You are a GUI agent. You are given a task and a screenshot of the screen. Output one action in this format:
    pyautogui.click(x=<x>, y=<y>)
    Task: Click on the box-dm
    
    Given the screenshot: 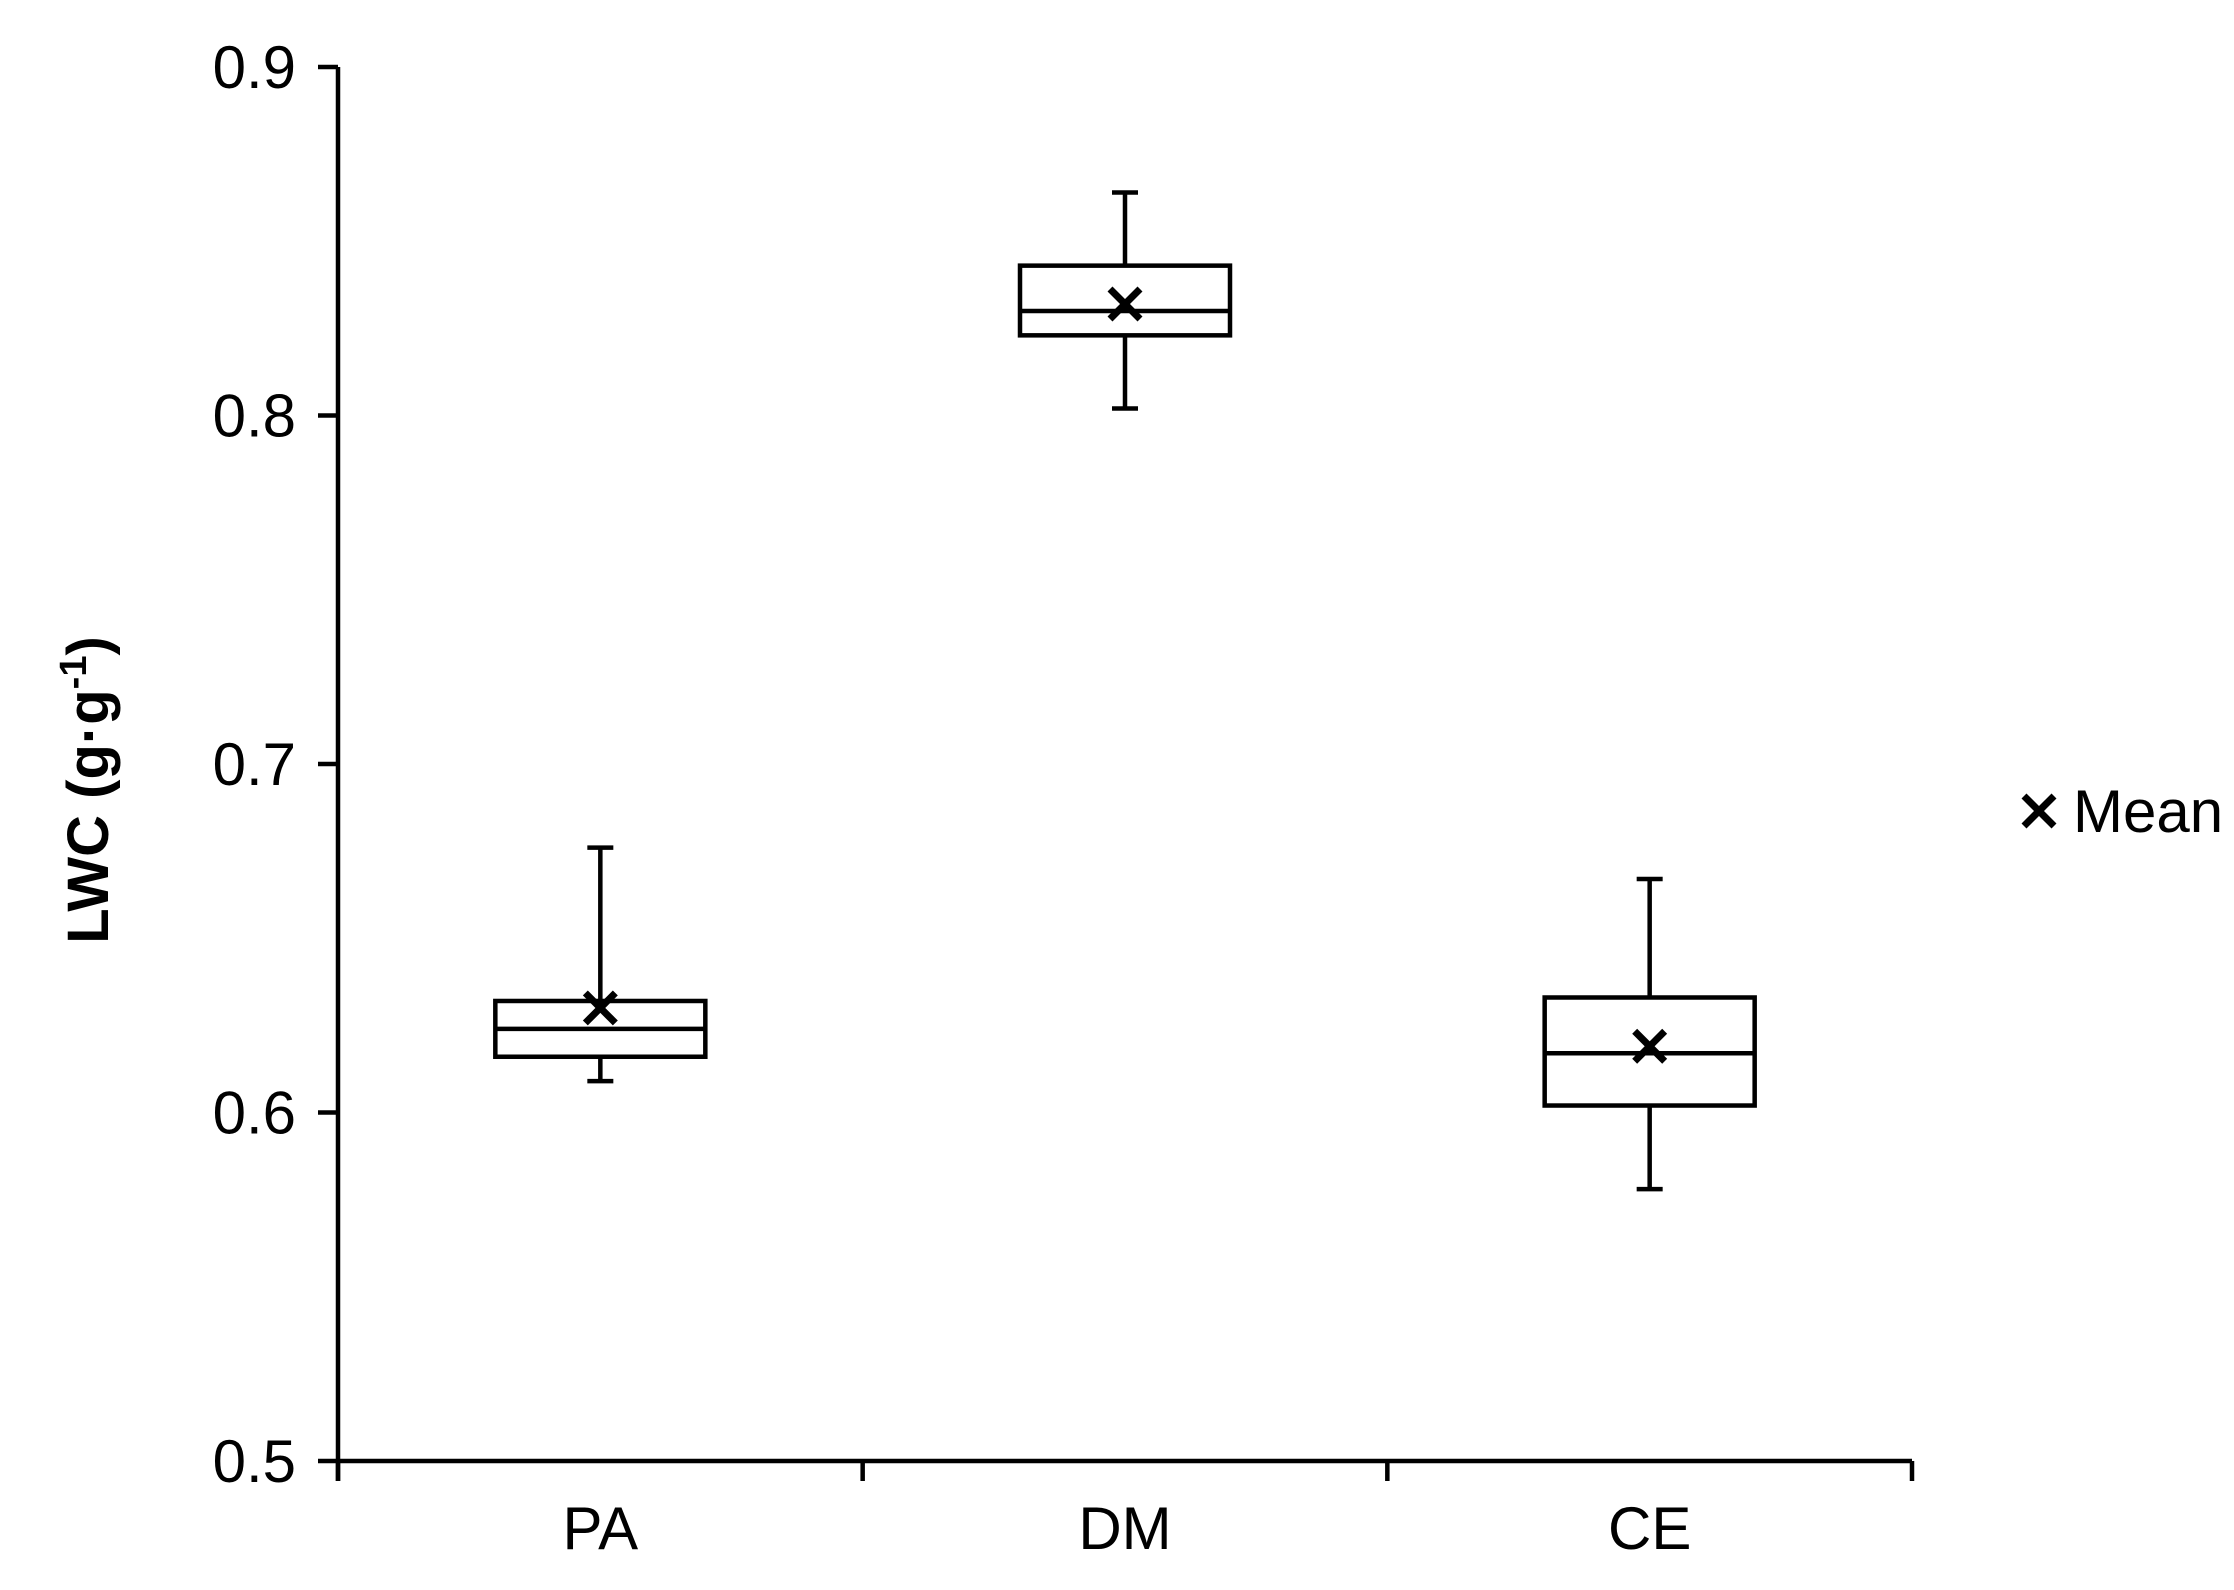 What is the action you would take?
    pyautogui.click(x=1125, y=300)
    